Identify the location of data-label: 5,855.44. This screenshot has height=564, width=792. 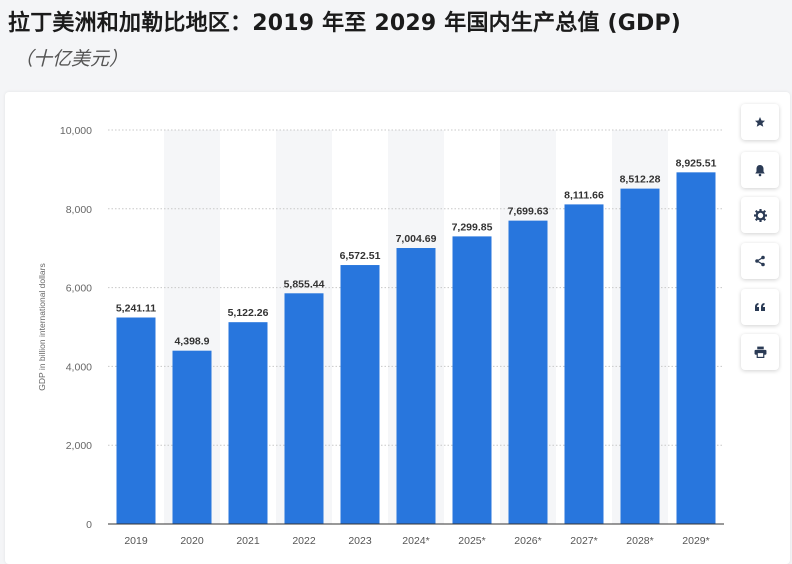
(304, 284).